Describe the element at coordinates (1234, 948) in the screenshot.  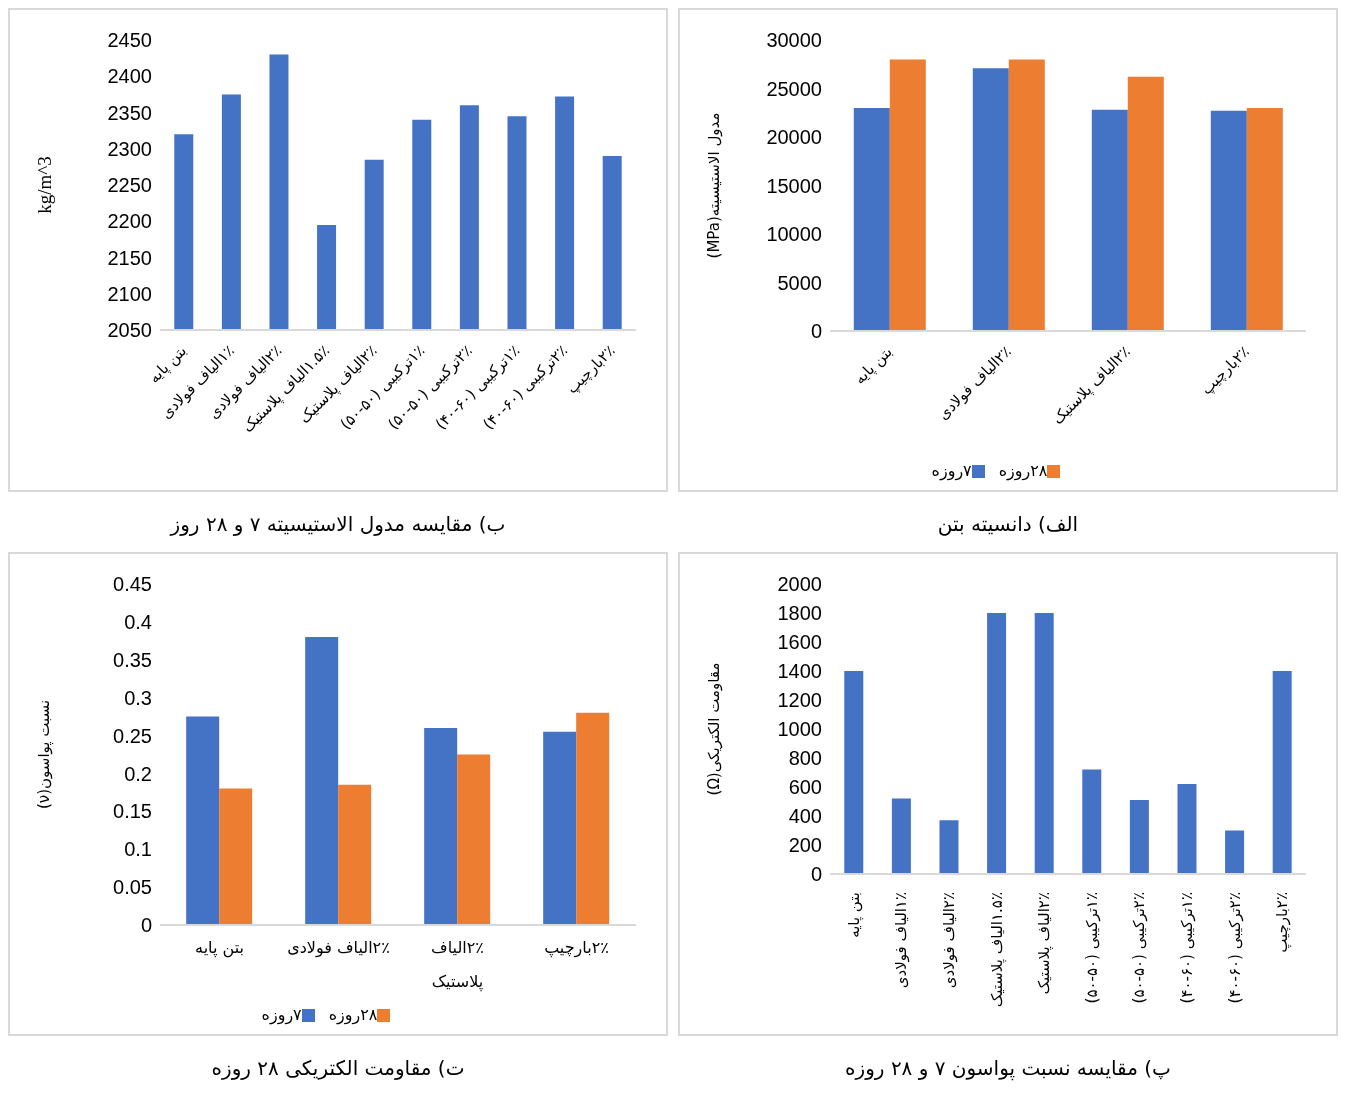
I see `x-tick-label: ۲٪ترکیبی (۶۰-۴۰)` at that location.